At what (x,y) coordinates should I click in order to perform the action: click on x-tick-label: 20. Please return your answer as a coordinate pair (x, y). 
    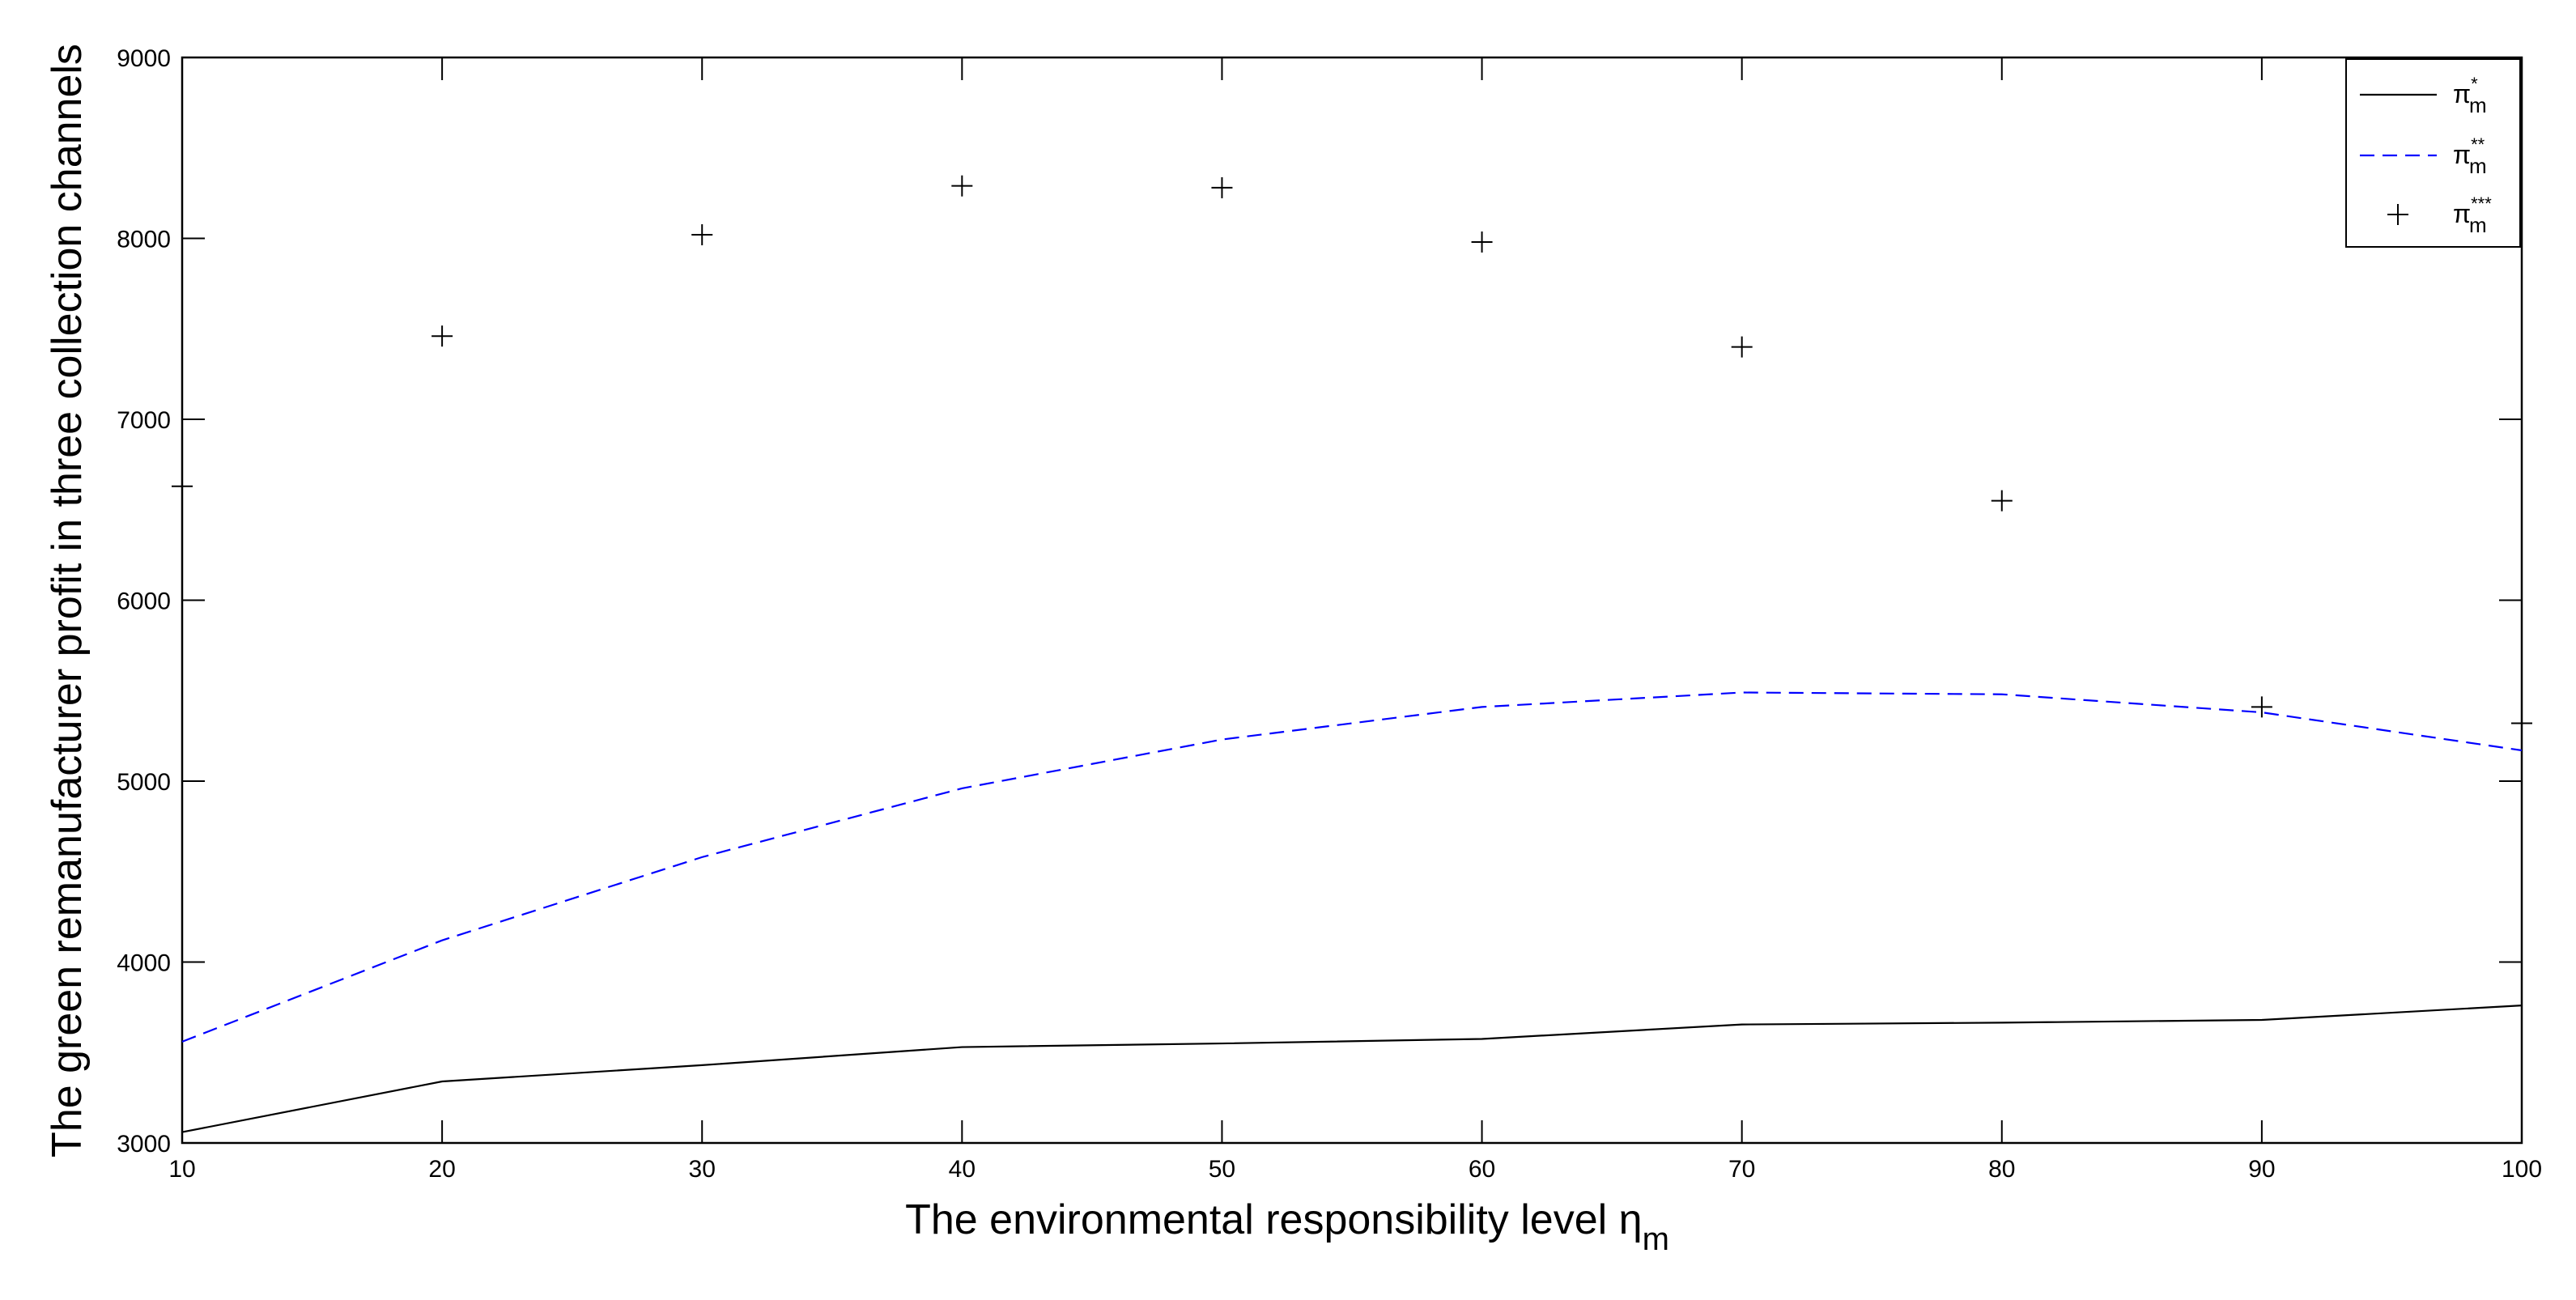
    Looking at the image, I should click on (442, 1169).